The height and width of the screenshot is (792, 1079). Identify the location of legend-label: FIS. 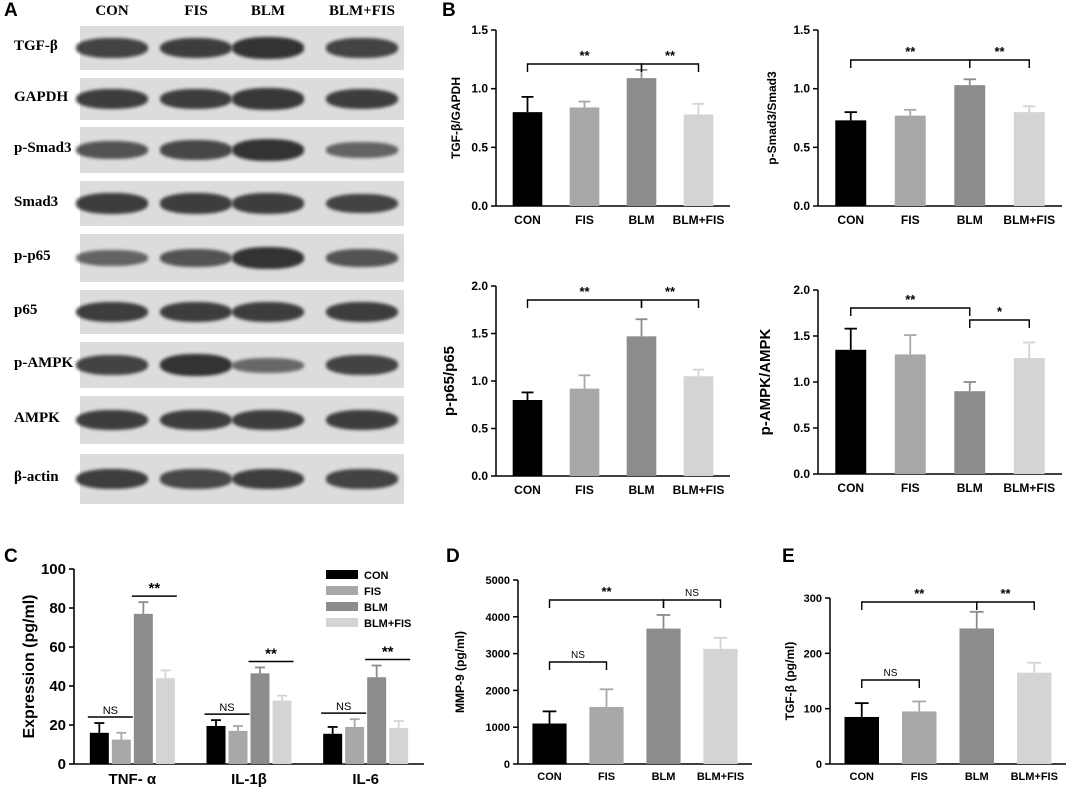
(372, 592).